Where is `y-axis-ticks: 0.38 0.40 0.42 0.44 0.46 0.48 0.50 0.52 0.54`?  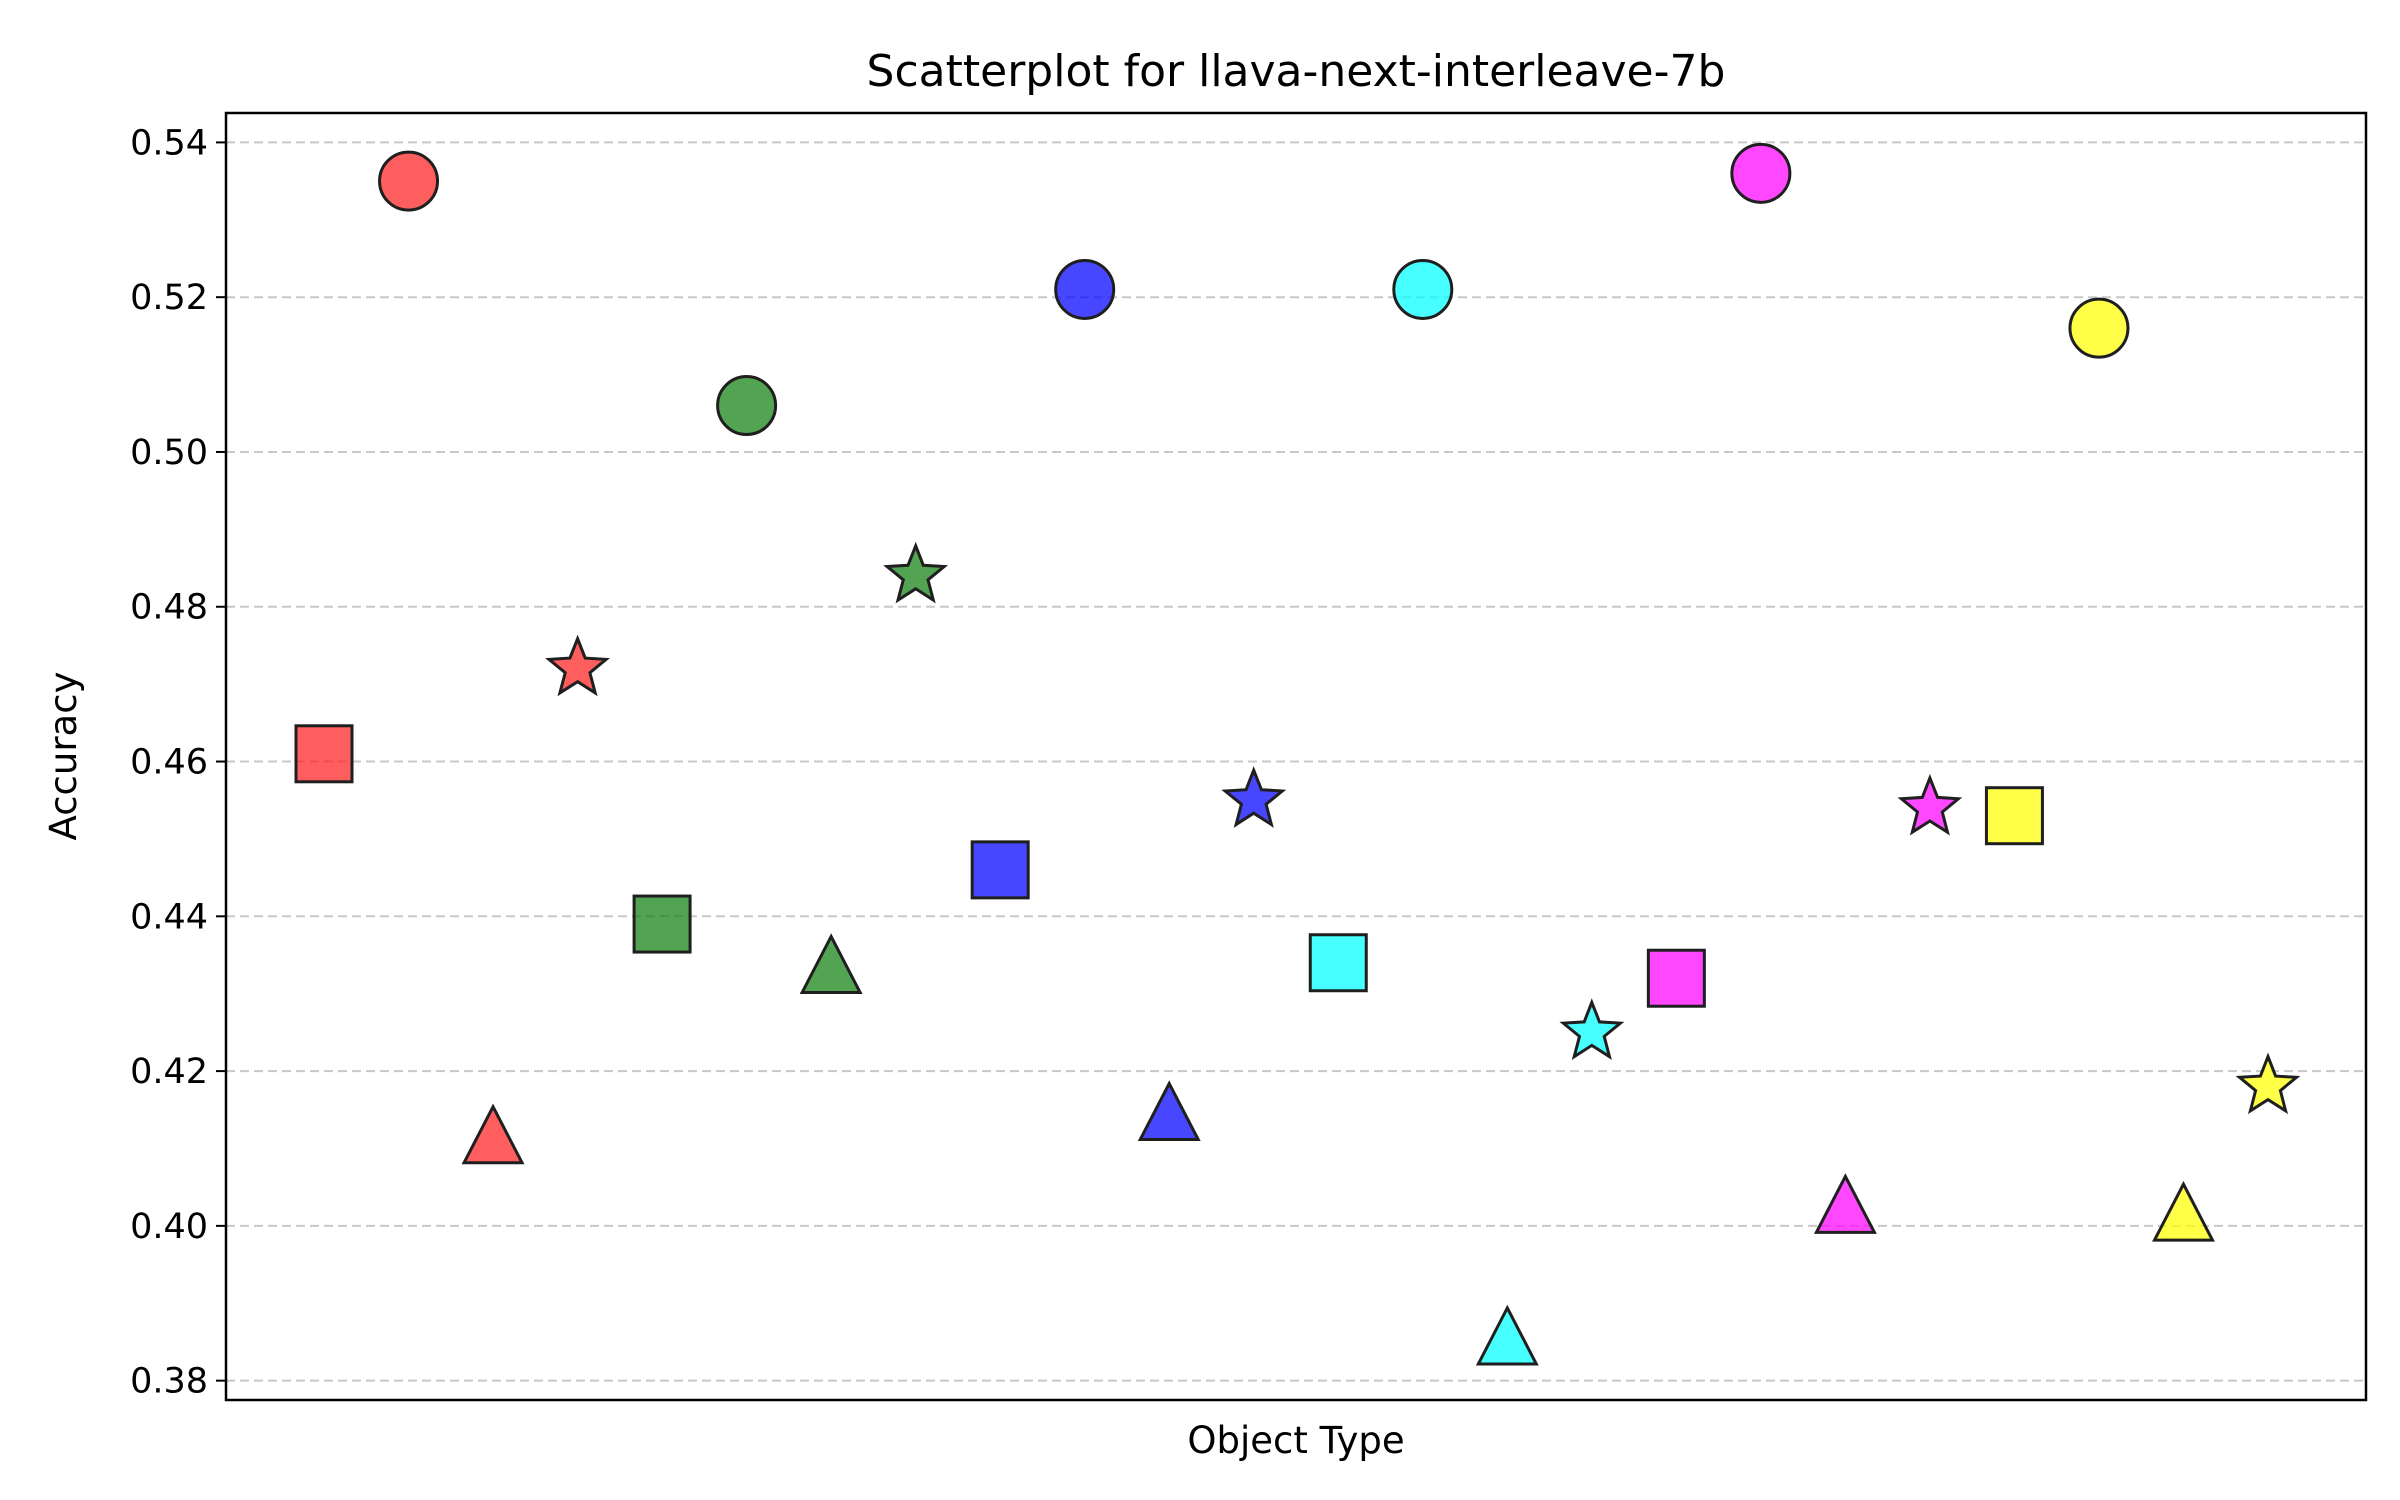 y-axis-ticks: 0.38 0.40 0.42 0.44 0.46 0.48 0.50 0.52 0.54 is located at coordinates (178, 762).